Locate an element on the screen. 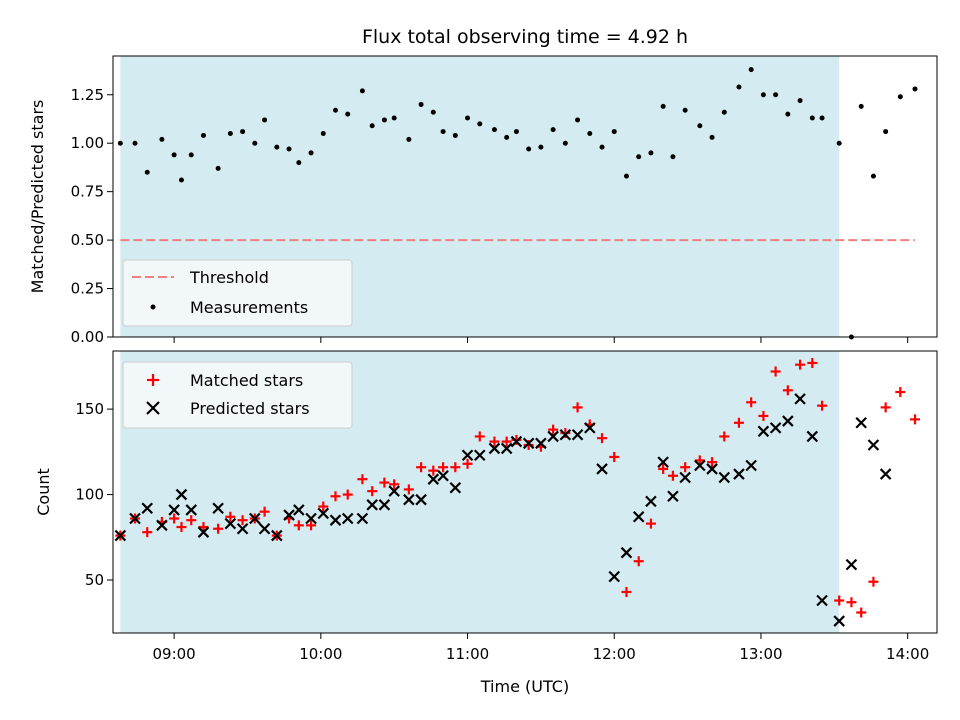 The height and width of the screenshot is (720, 960). top-y-axis-label: Matched/Predicted stars is located at coordinates (37, 197).